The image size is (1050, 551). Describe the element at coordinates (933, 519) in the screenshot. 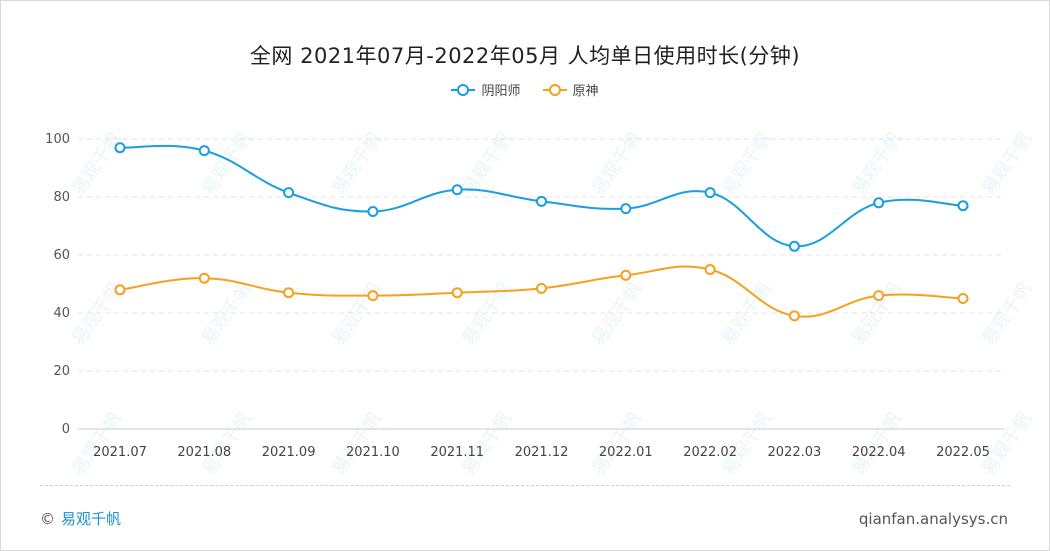

I see `source-site: qianfan.analysys.cn` at that location.